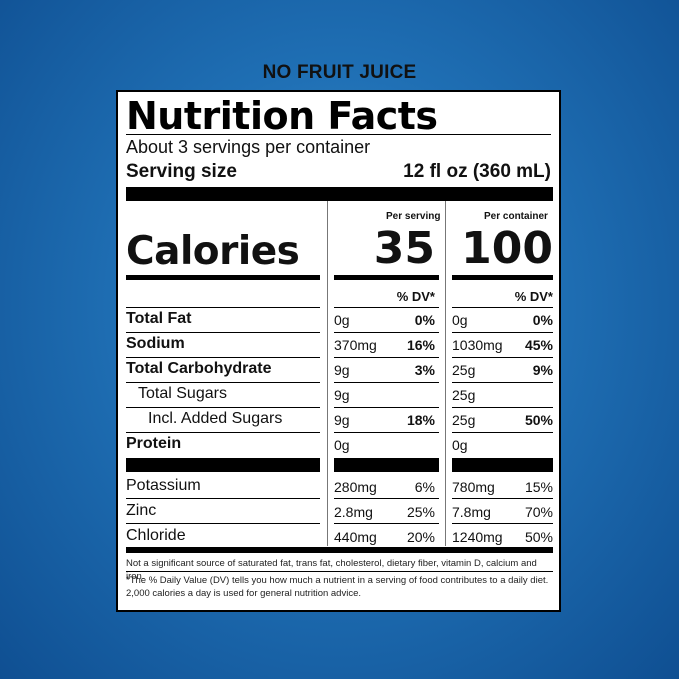  I want to click on mineral-name: Chloride, so click(156, 535).